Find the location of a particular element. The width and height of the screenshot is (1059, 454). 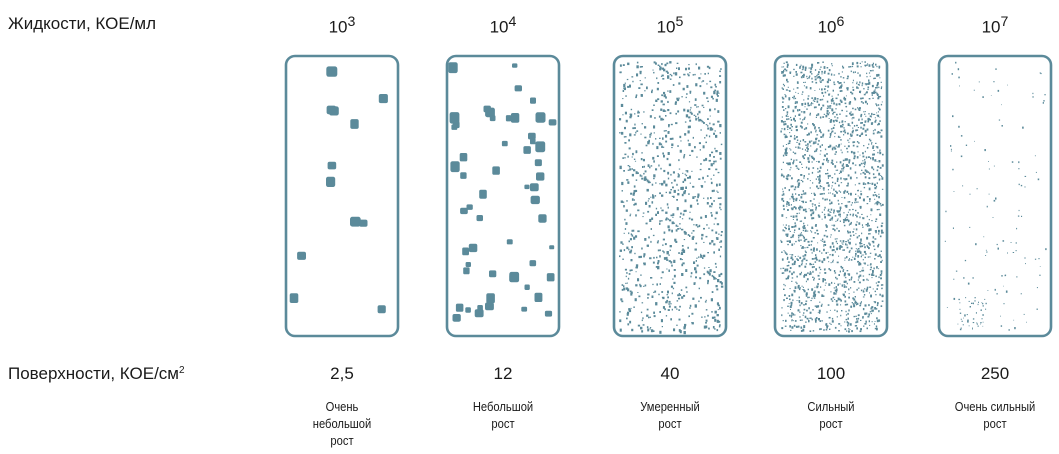

column-3: 105 40 Умеренный рост is located at coordinates (670, 227).